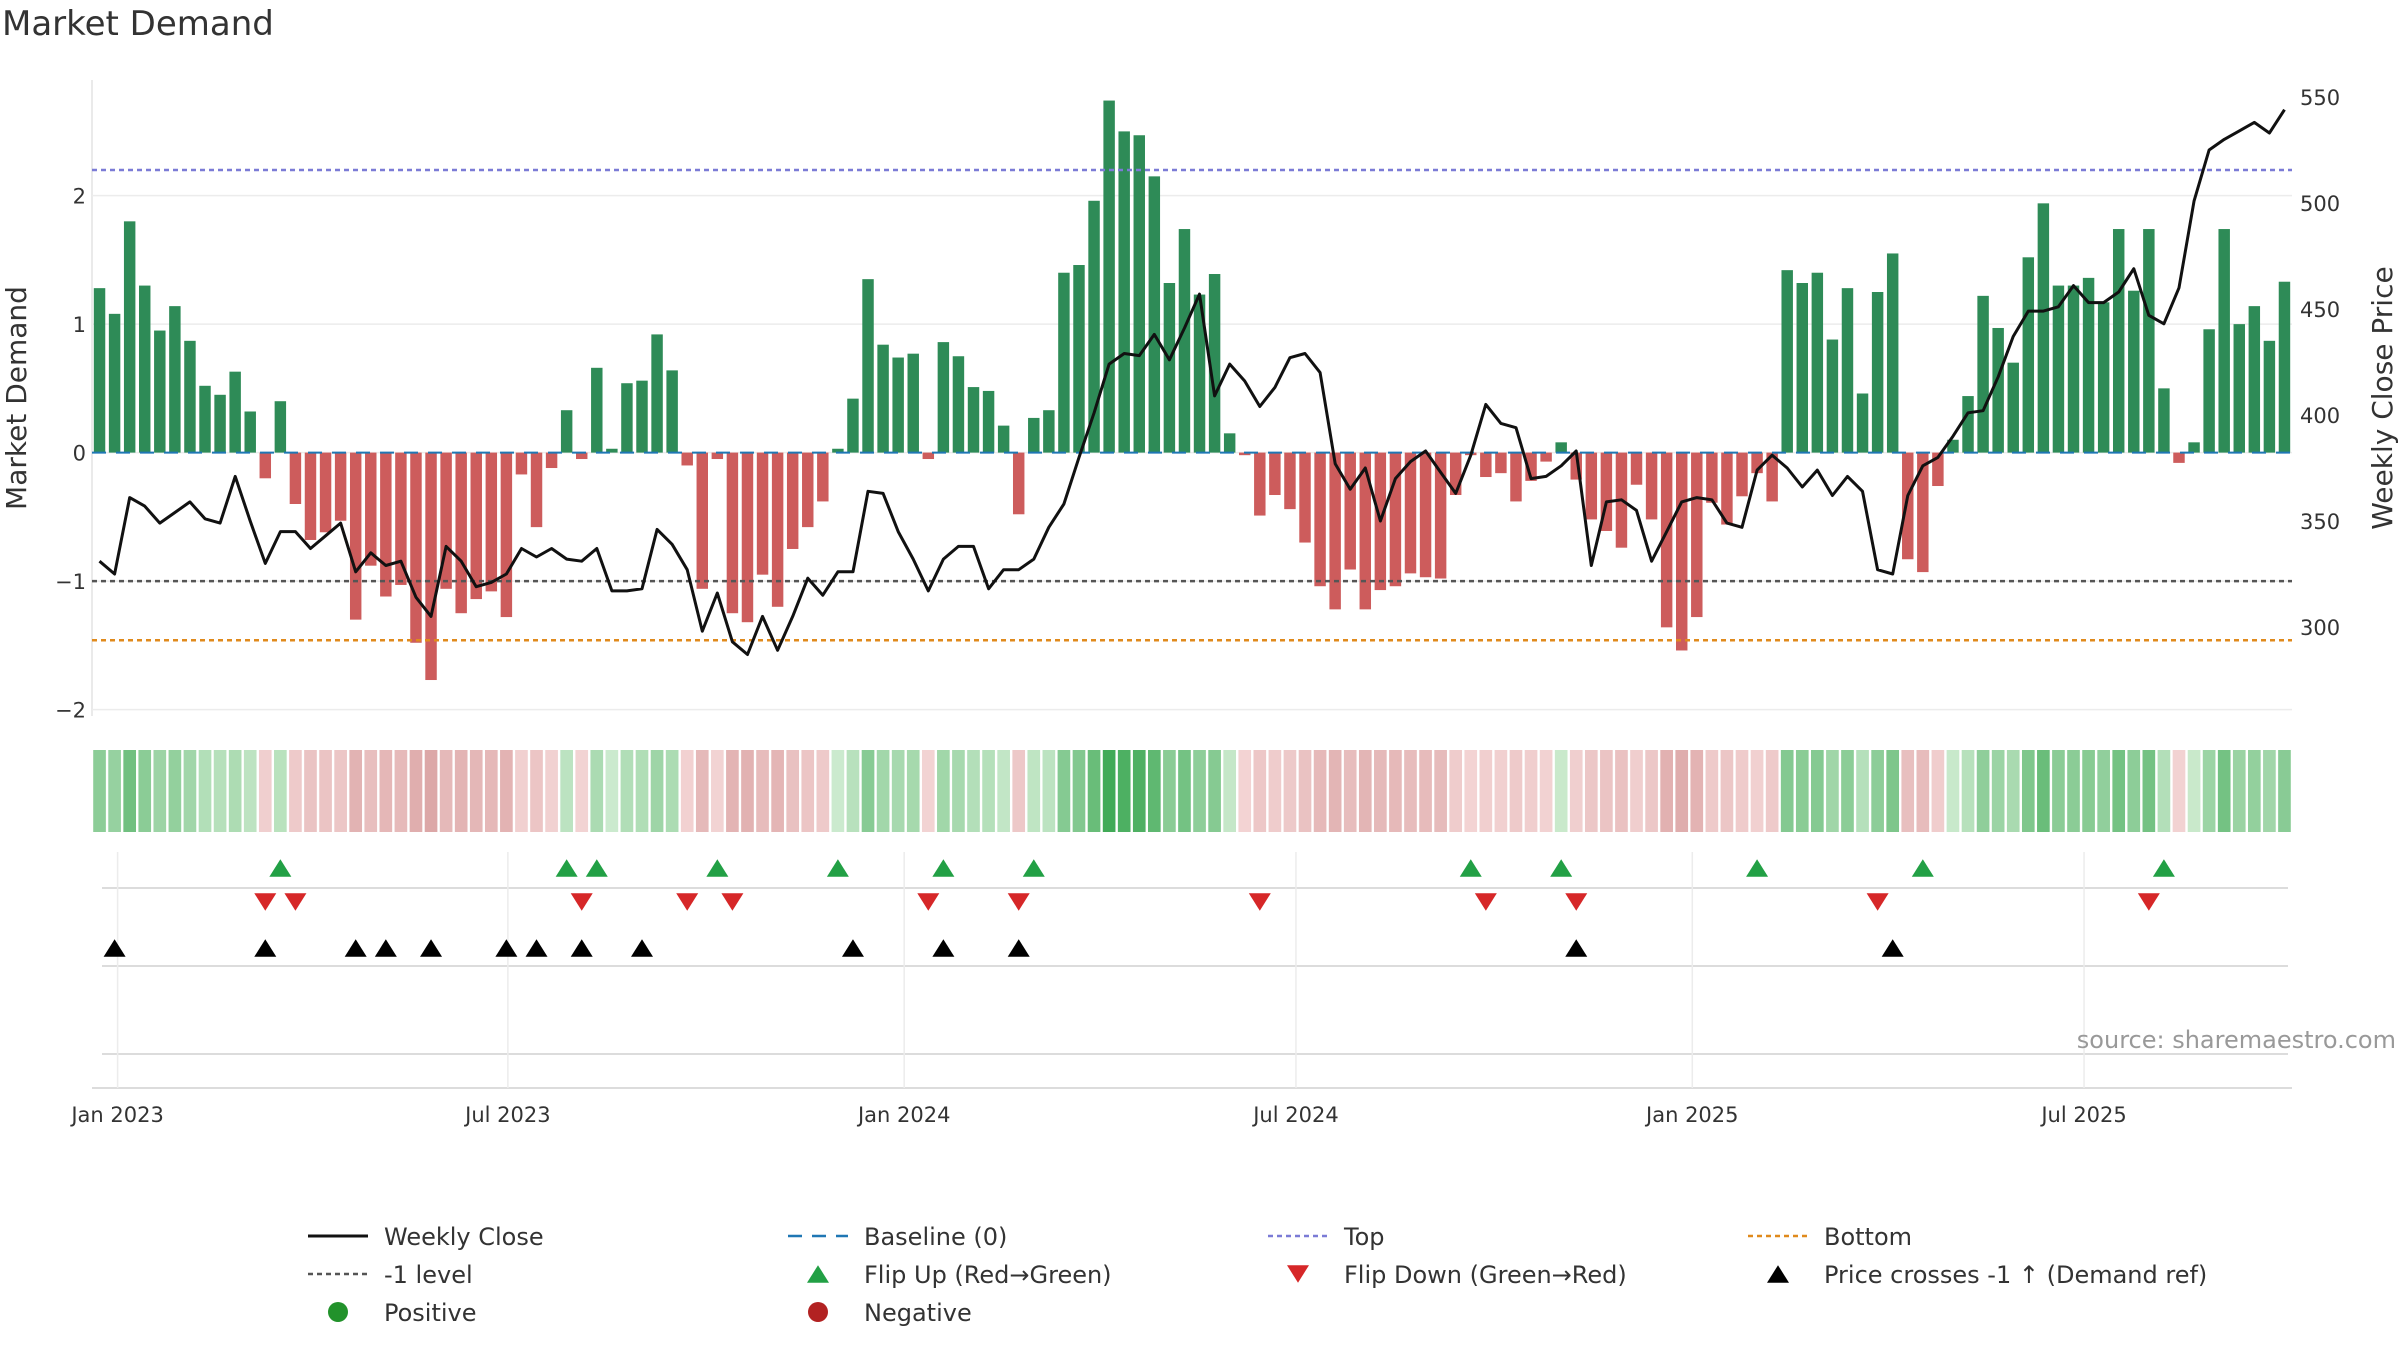 Image resolution: width=2400 pixels, height=1350 pixels. Describe the element at coordinates (918, 1313) in the screenshot. I see `legend-label: Negative` at that location.